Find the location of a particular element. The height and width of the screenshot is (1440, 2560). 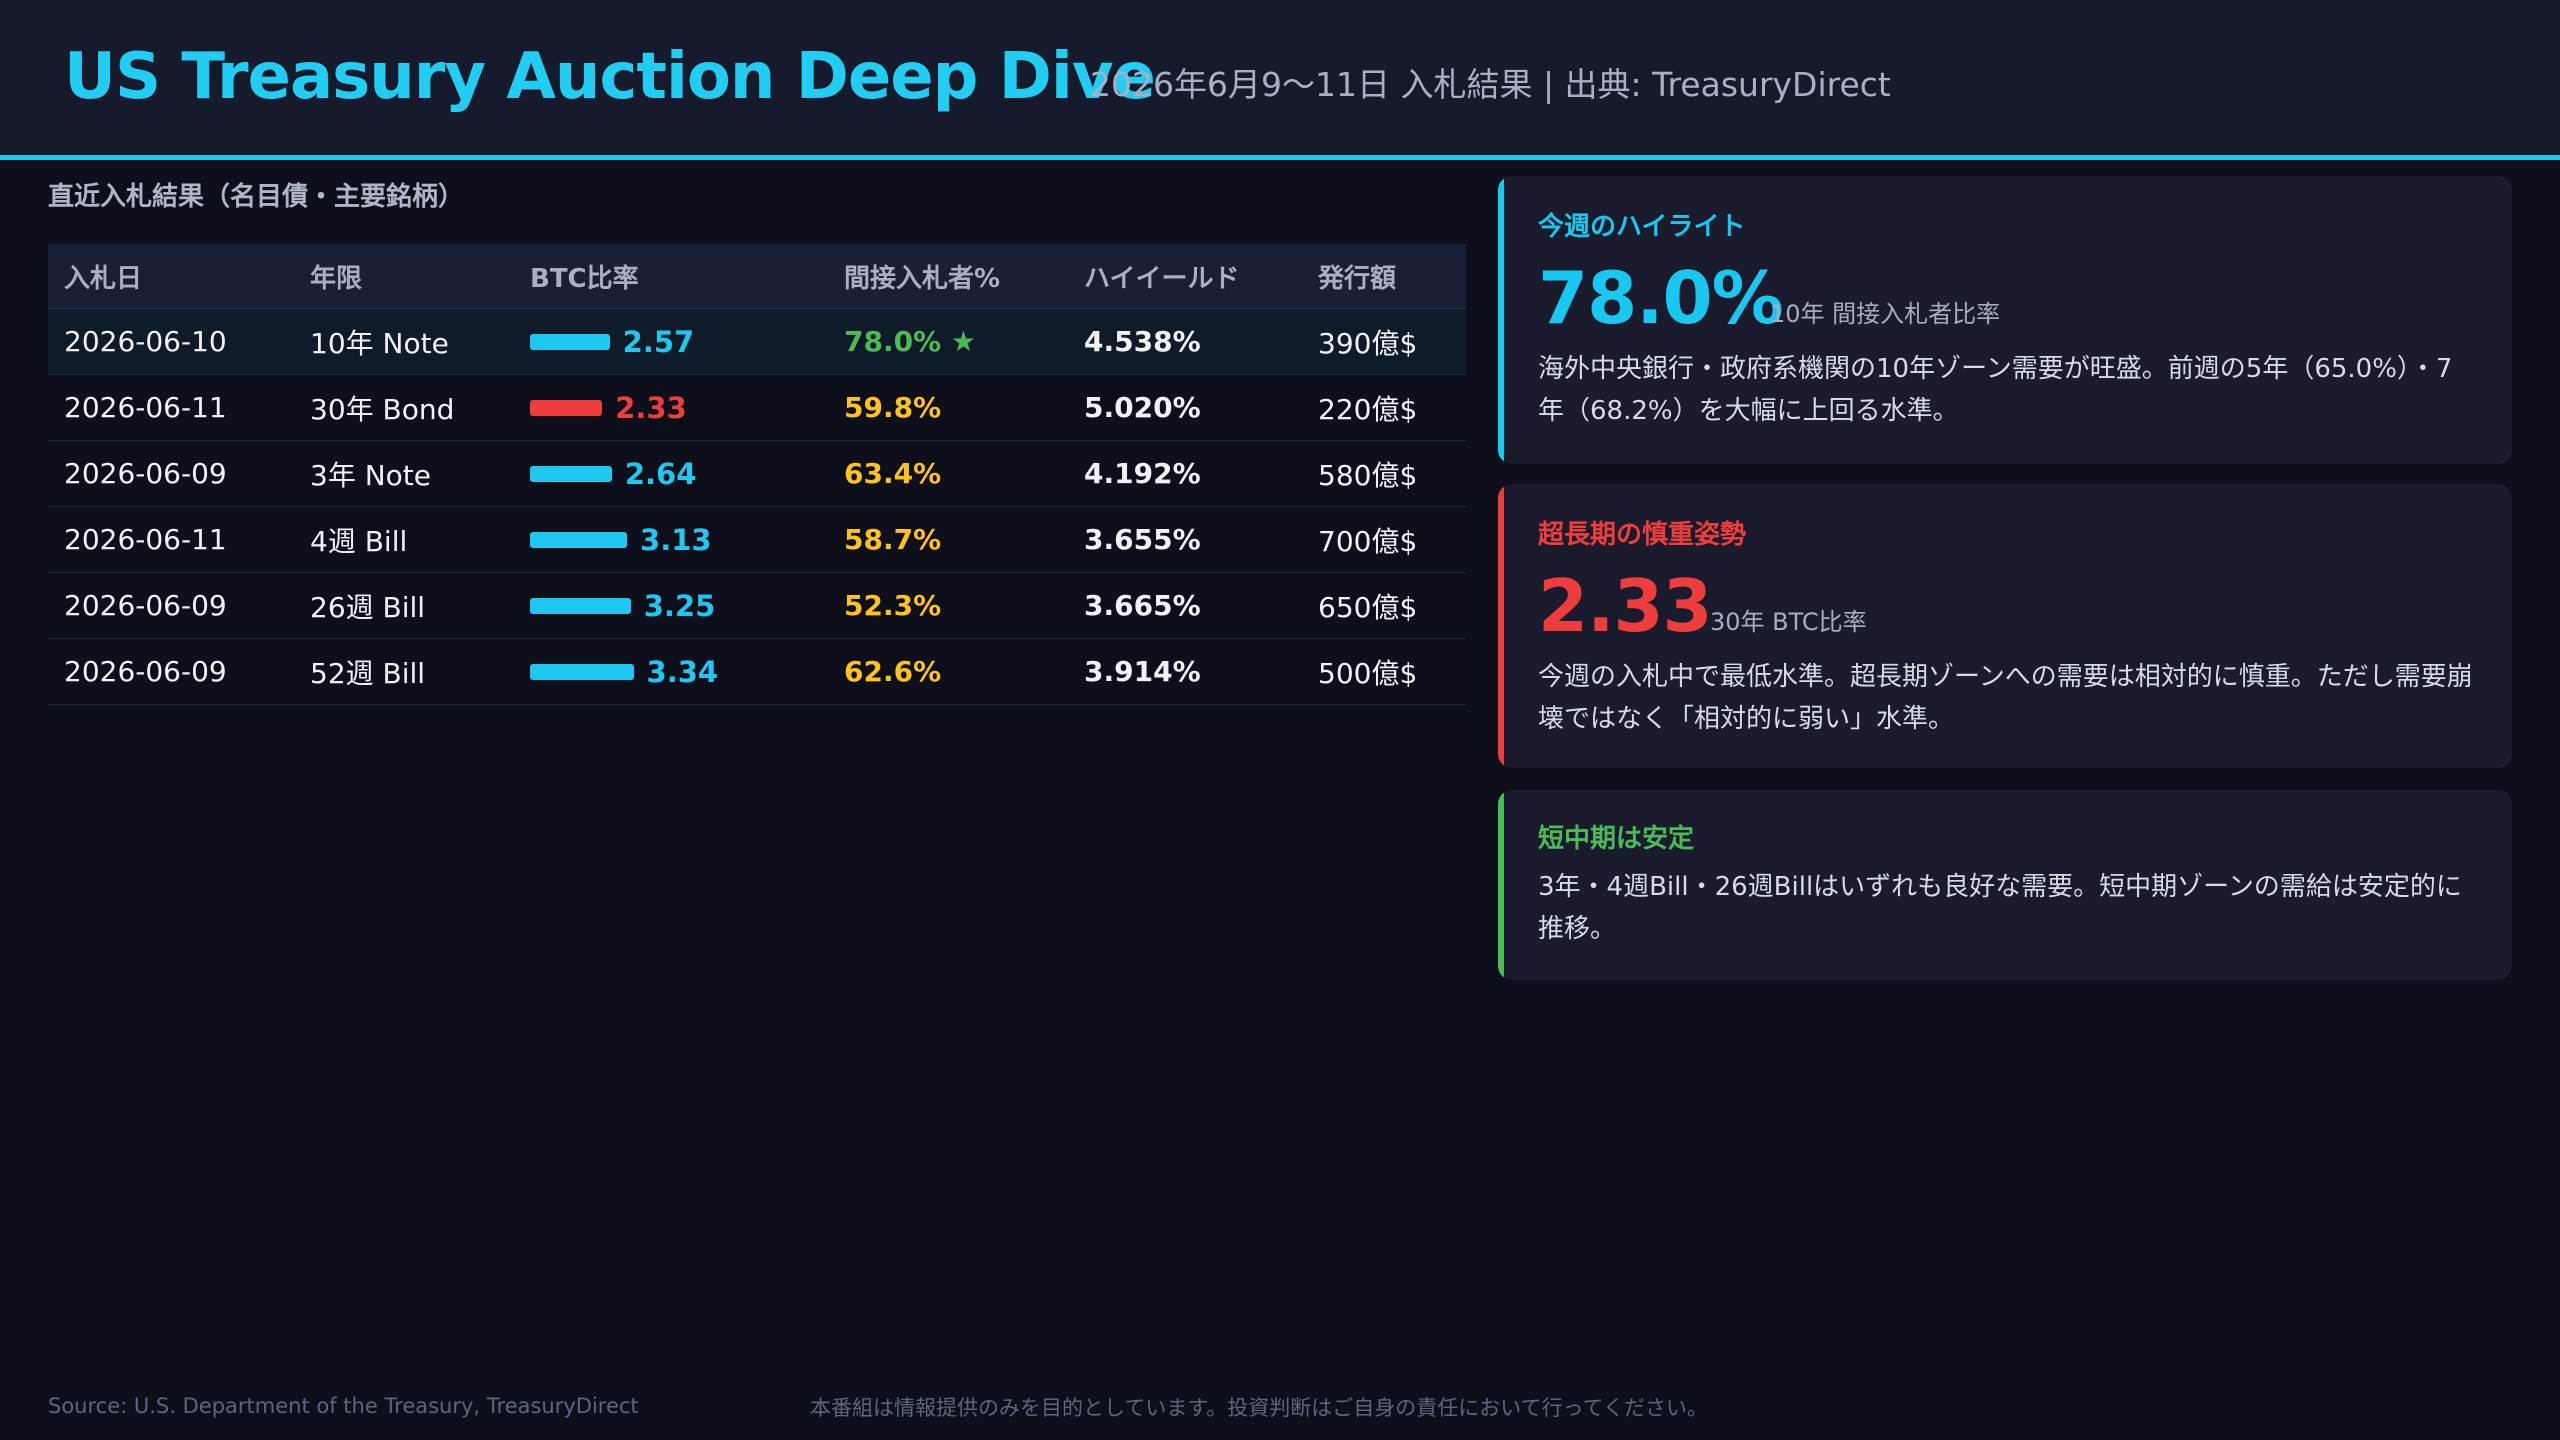

cell-btc: 3.25 is located at coordinates (671, 605).